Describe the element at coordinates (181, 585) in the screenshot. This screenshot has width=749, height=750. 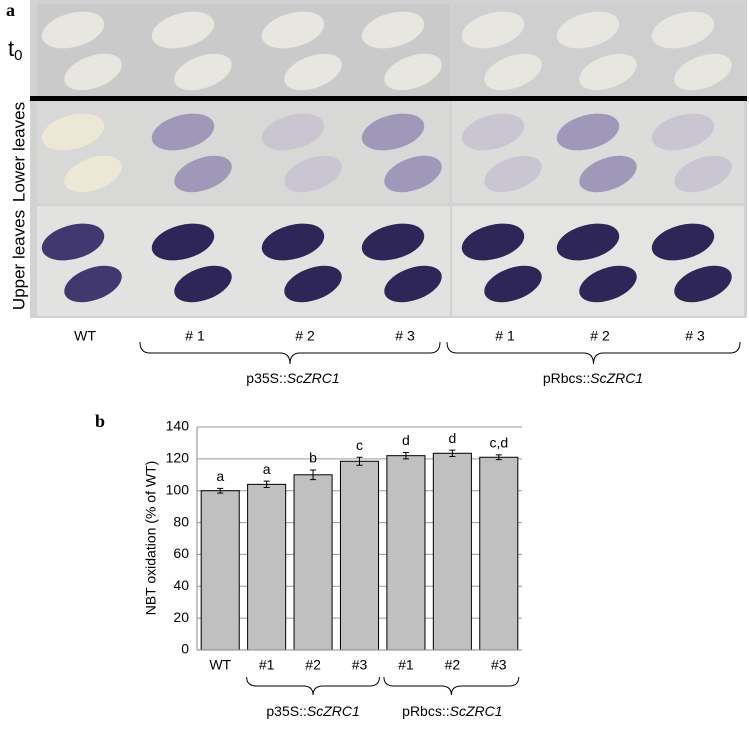
I see `y-tick-label: 40` at that location.